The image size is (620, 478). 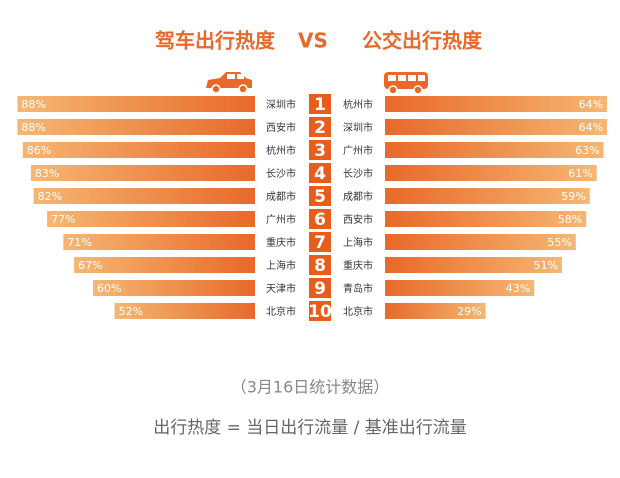 What do you see at coordinates (310, 387) in the screenshot?
I see `note: （3月16日统计数据）` at bounding box center [310, 387].